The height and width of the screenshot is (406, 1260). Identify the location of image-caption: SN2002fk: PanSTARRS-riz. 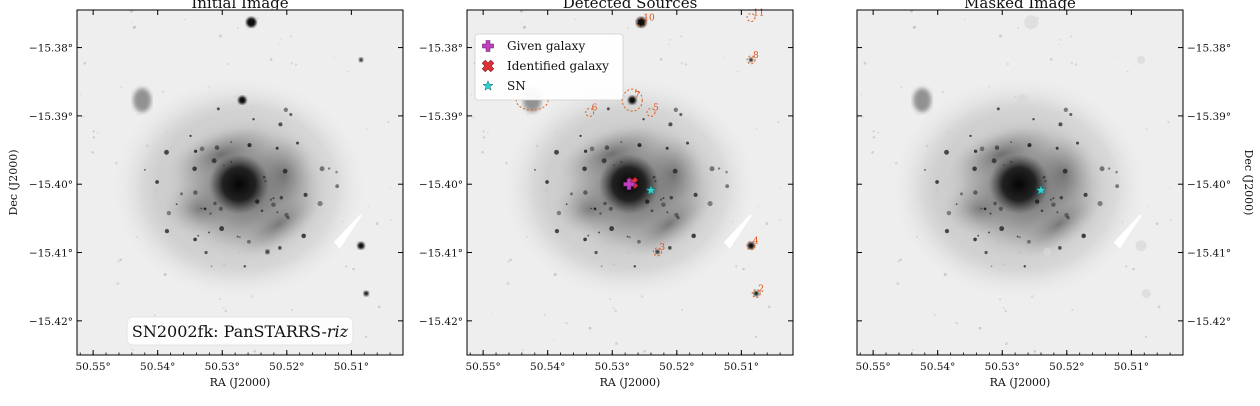
(240, 331).